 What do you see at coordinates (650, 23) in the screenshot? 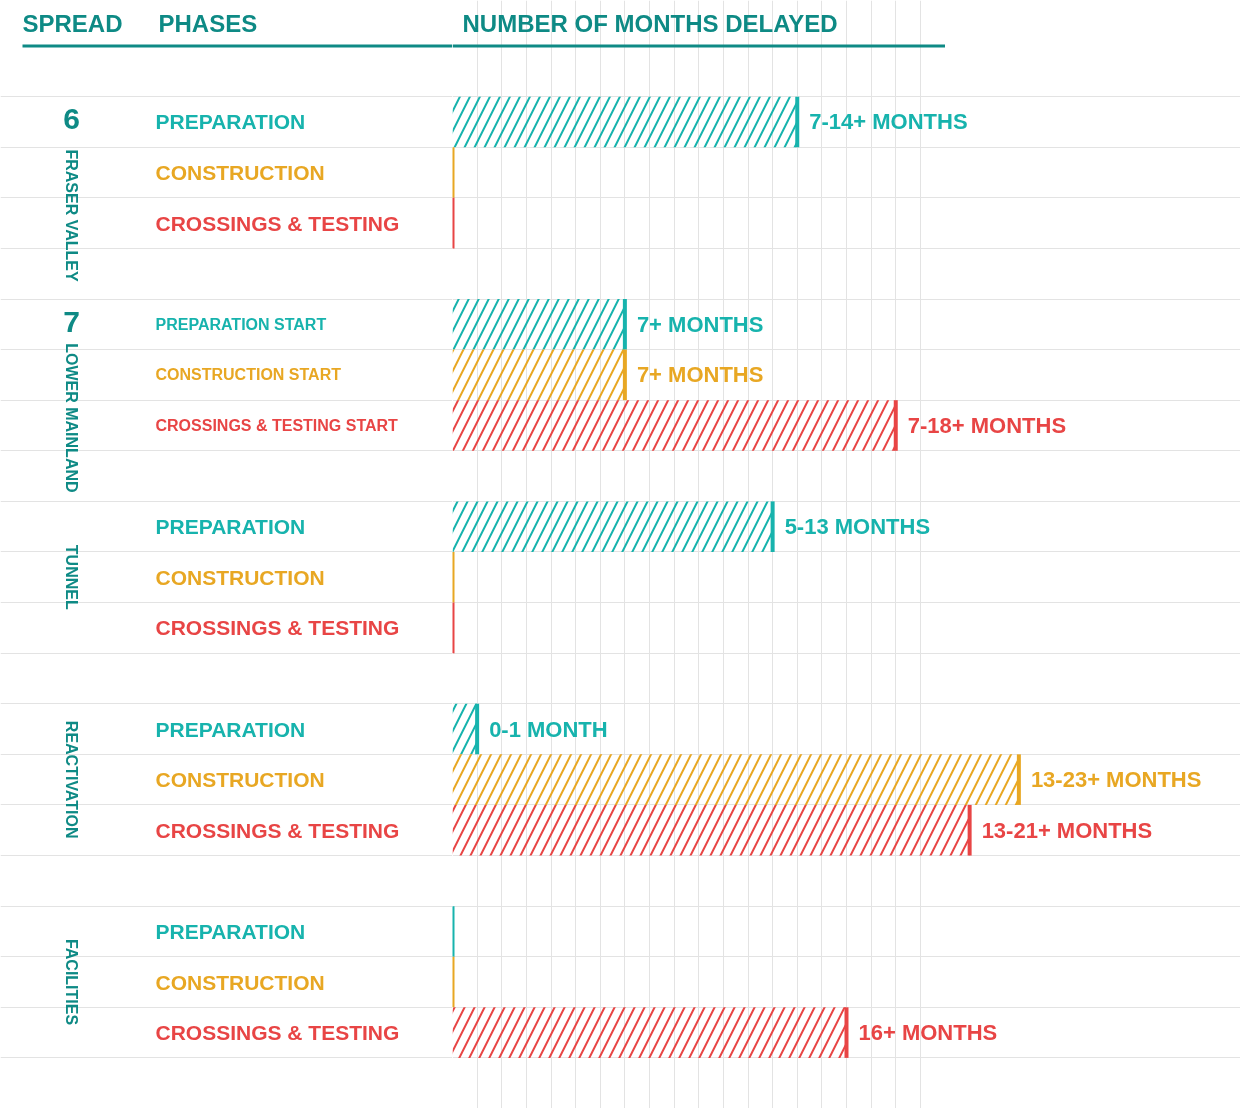
I see `x-axis-title: NUMBER OF MONTHS DELAYED` at bounding box center [650, 23].